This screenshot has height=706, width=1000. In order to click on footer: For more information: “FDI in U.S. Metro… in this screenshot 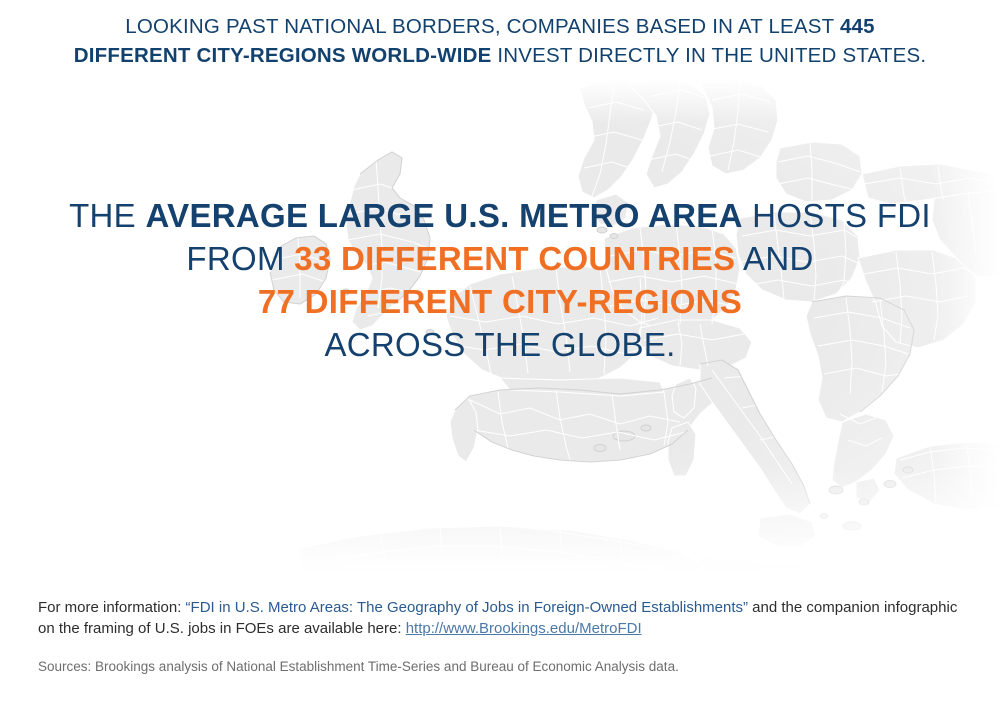, I will do `click(503, 636)`.